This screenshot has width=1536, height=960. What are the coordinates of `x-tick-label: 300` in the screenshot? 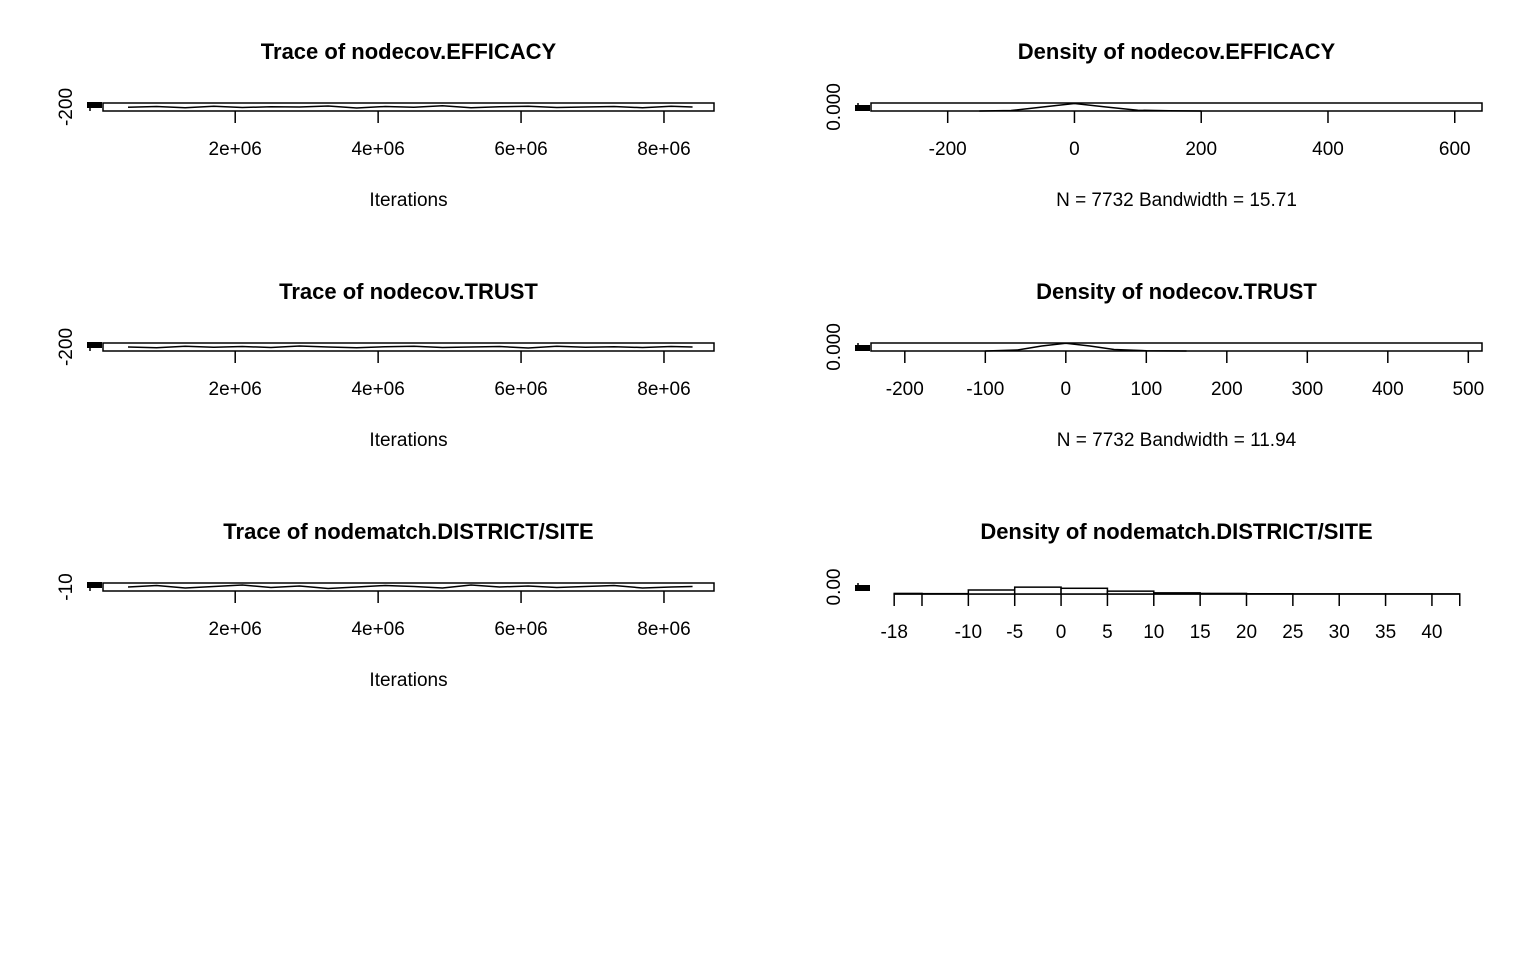 It's located at (1307, 389).